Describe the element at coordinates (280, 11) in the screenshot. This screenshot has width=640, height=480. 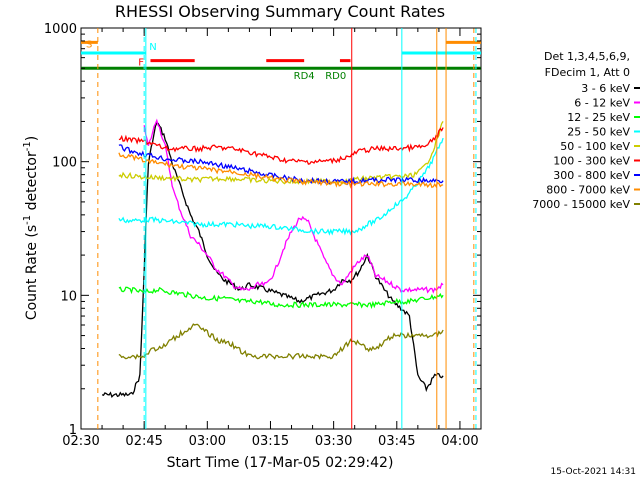
I see `chart-title: RHESSI Observing Summary Count Rates` at that location.